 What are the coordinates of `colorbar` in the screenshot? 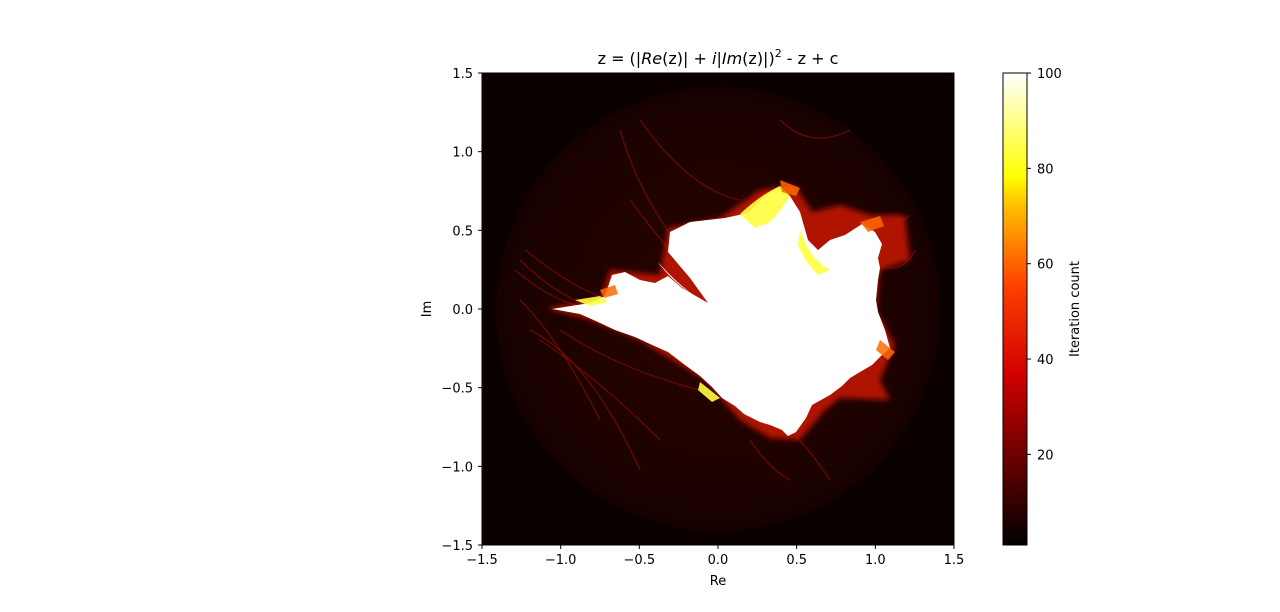 It's located at (1015, 309).